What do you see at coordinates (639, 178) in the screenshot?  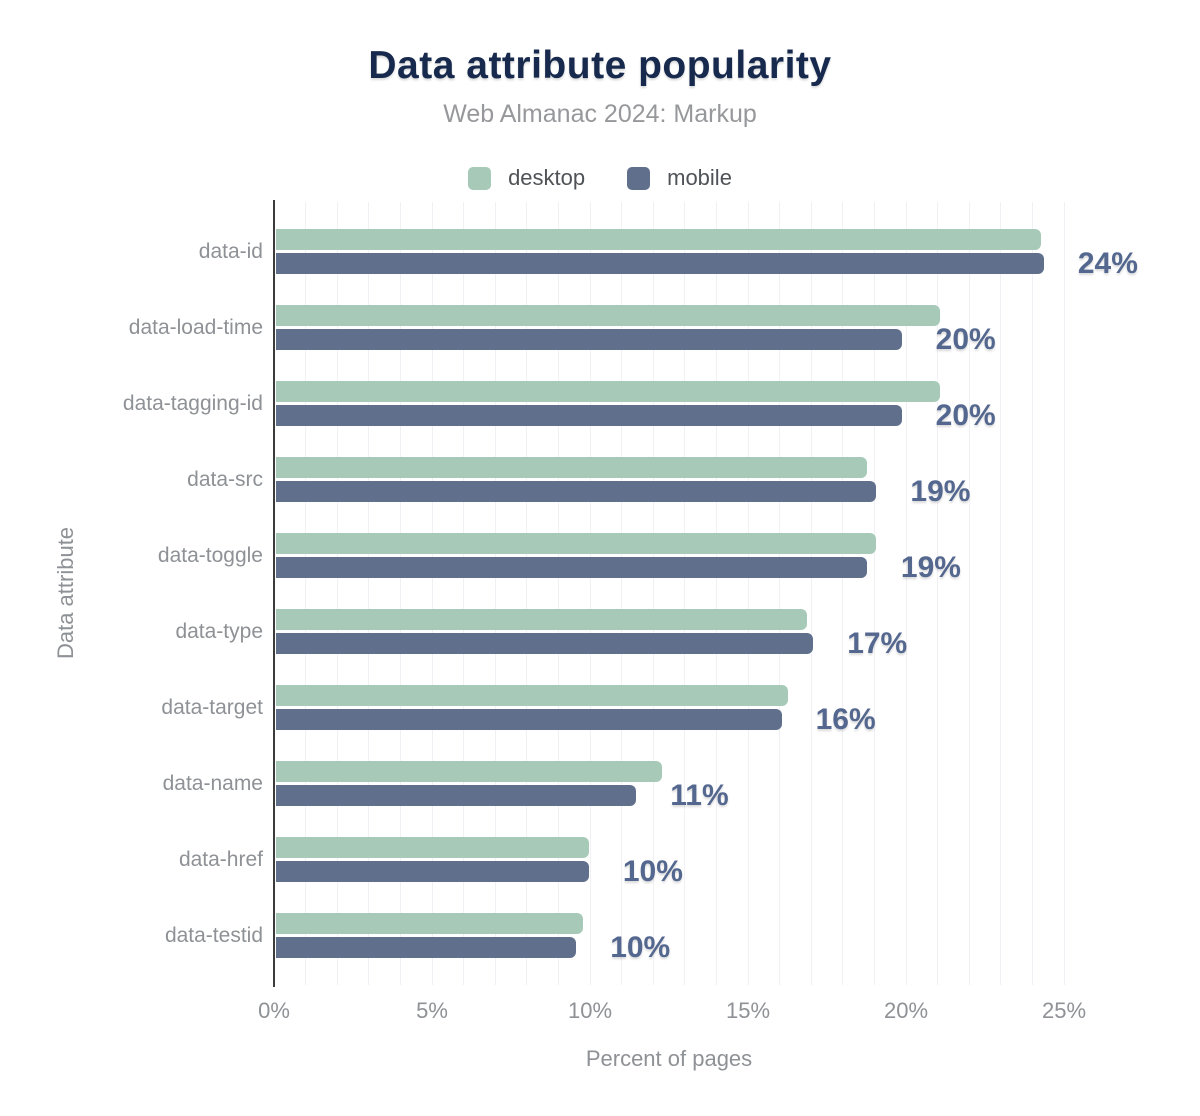 I see `mobile-swatch-icon` at bounding box center [639, 178].